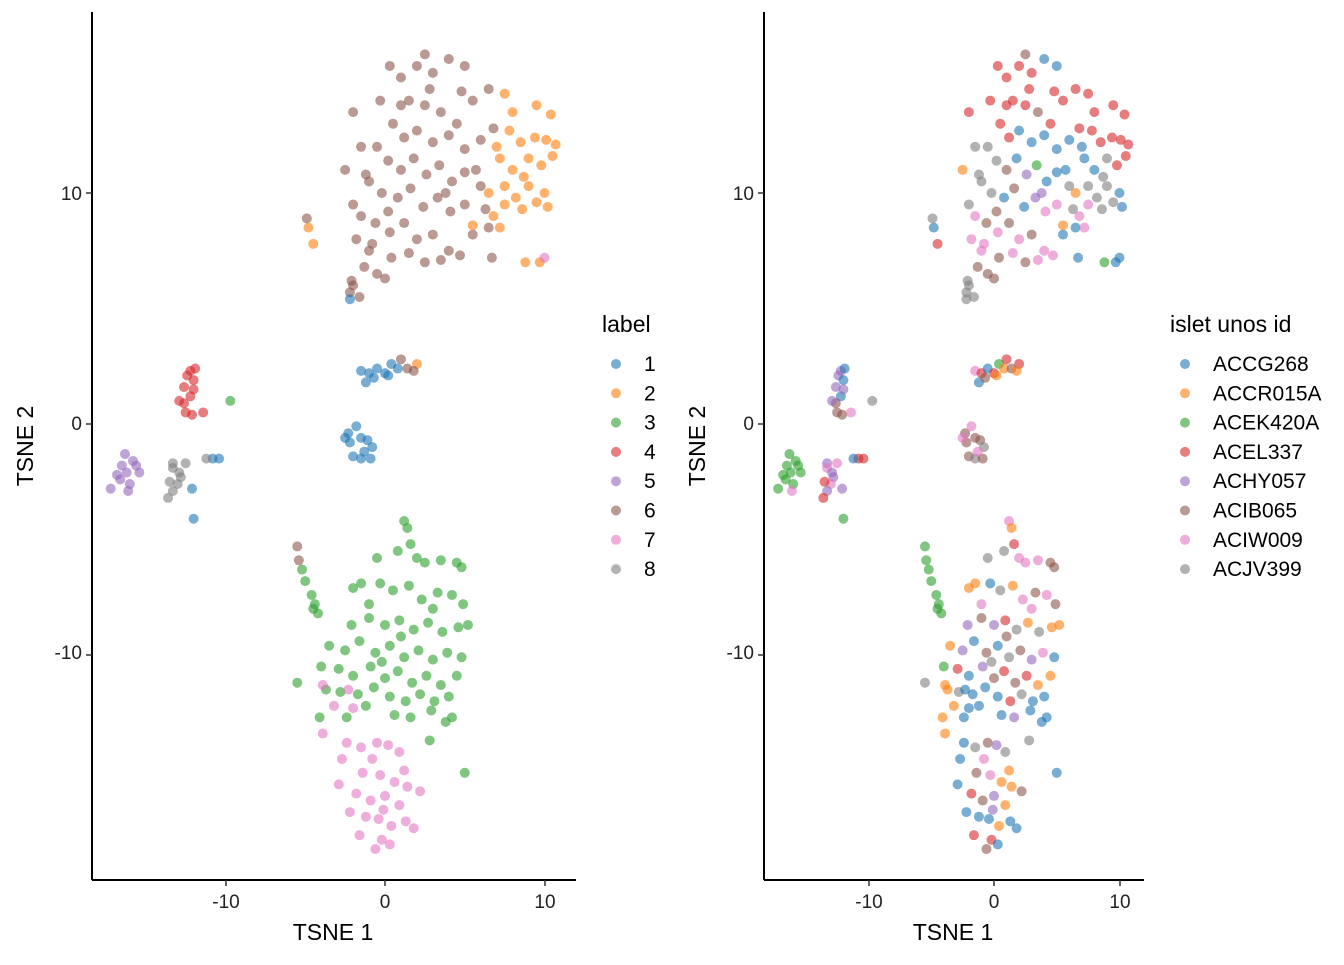 This screenshot has height=965, width=1344. I want to click on x-tick-label: 10, so click(1119, 902).